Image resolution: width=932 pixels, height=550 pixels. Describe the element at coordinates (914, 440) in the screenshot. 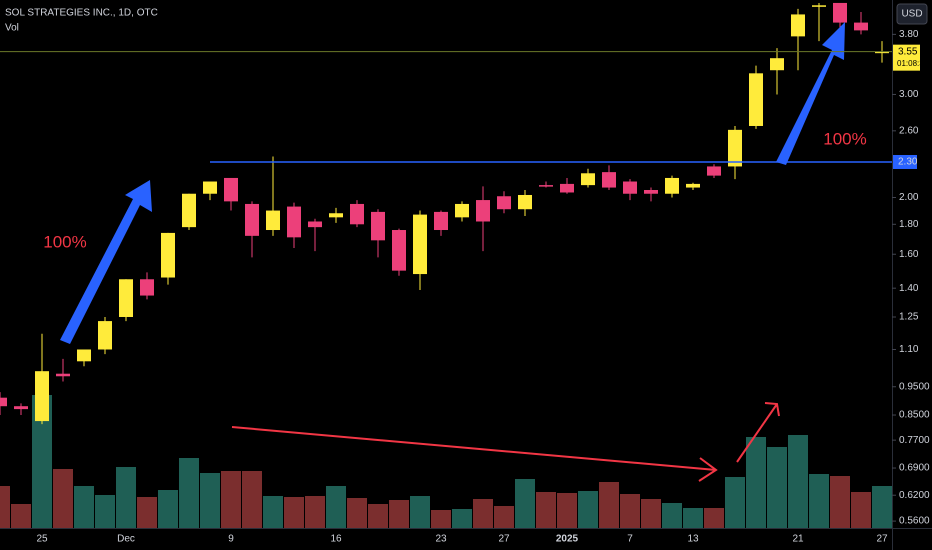

I see `y-tick-label: 0.7700` at that location.